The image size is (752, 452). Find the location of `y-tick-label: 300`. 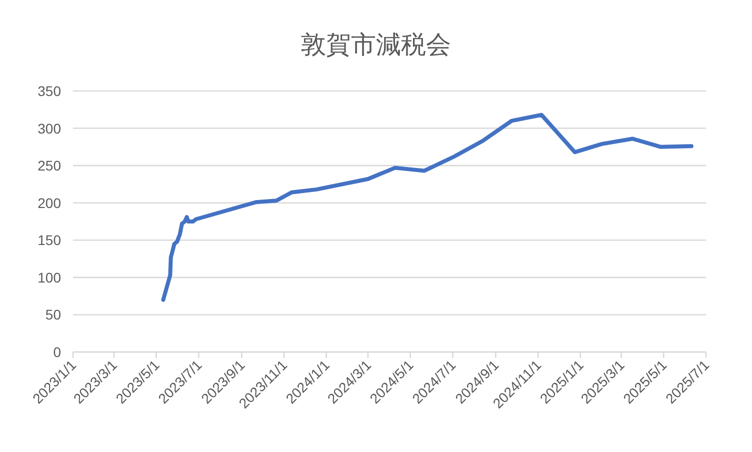

y-tick-label: 300 is located at coordinates (50, 128).